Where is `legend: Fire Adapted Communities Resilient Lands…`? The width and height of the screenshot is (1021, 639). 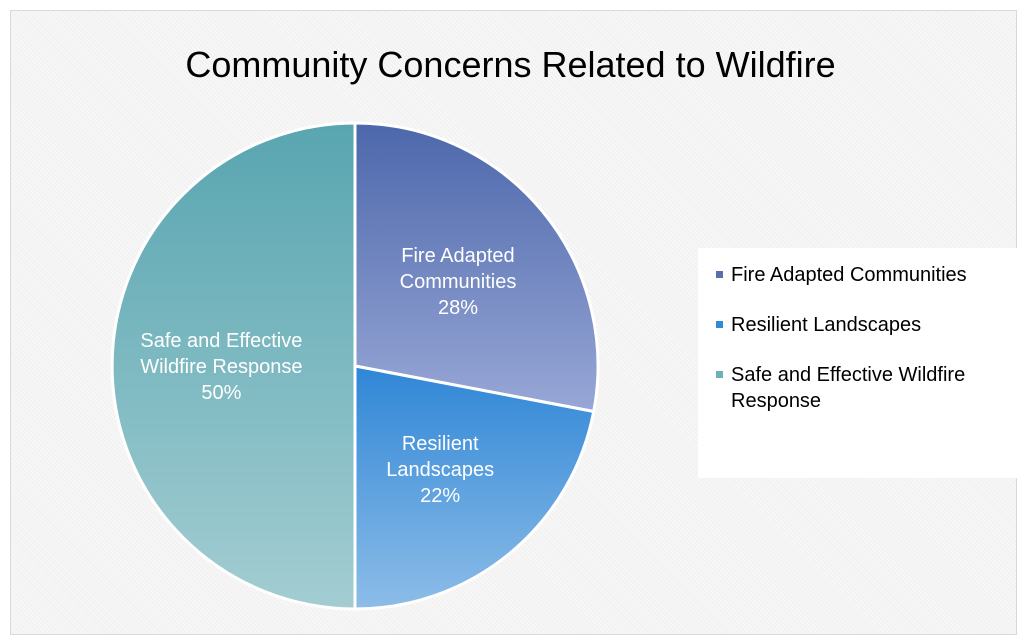 legend: Fire Adapted Communities Resilient Lands… is located at coordinates (858, 363).